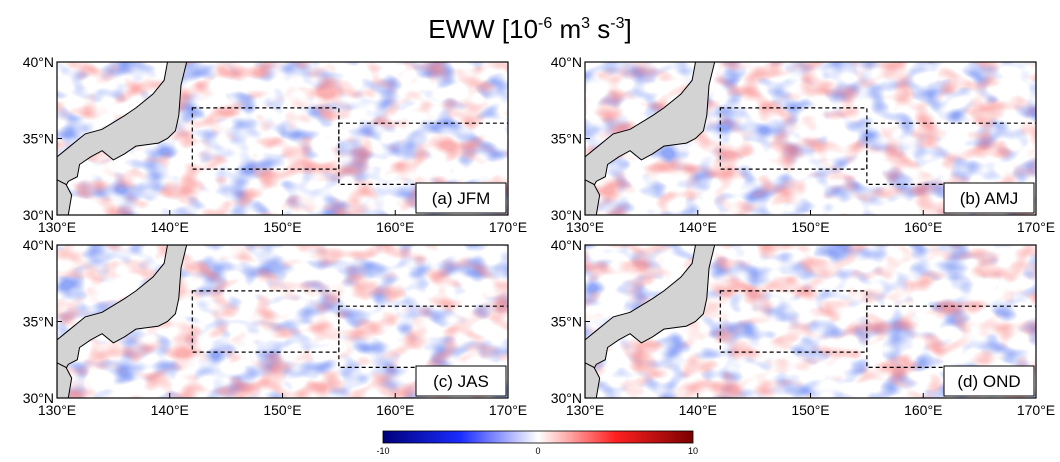 Image resolution: width=1060 pixels, height=462 pixels. What do you see at coordinates (382, 451) in the screenshot?
I see `colorbar-label: -10` at bounding box center [382, 451].